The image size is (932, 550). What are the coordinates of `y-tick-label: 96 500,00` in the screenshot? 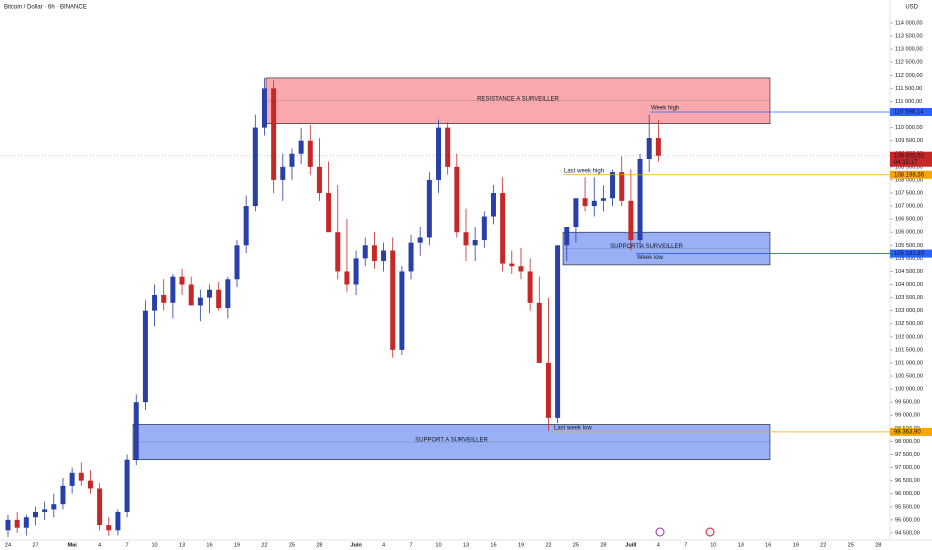 It's located at (907, 481).